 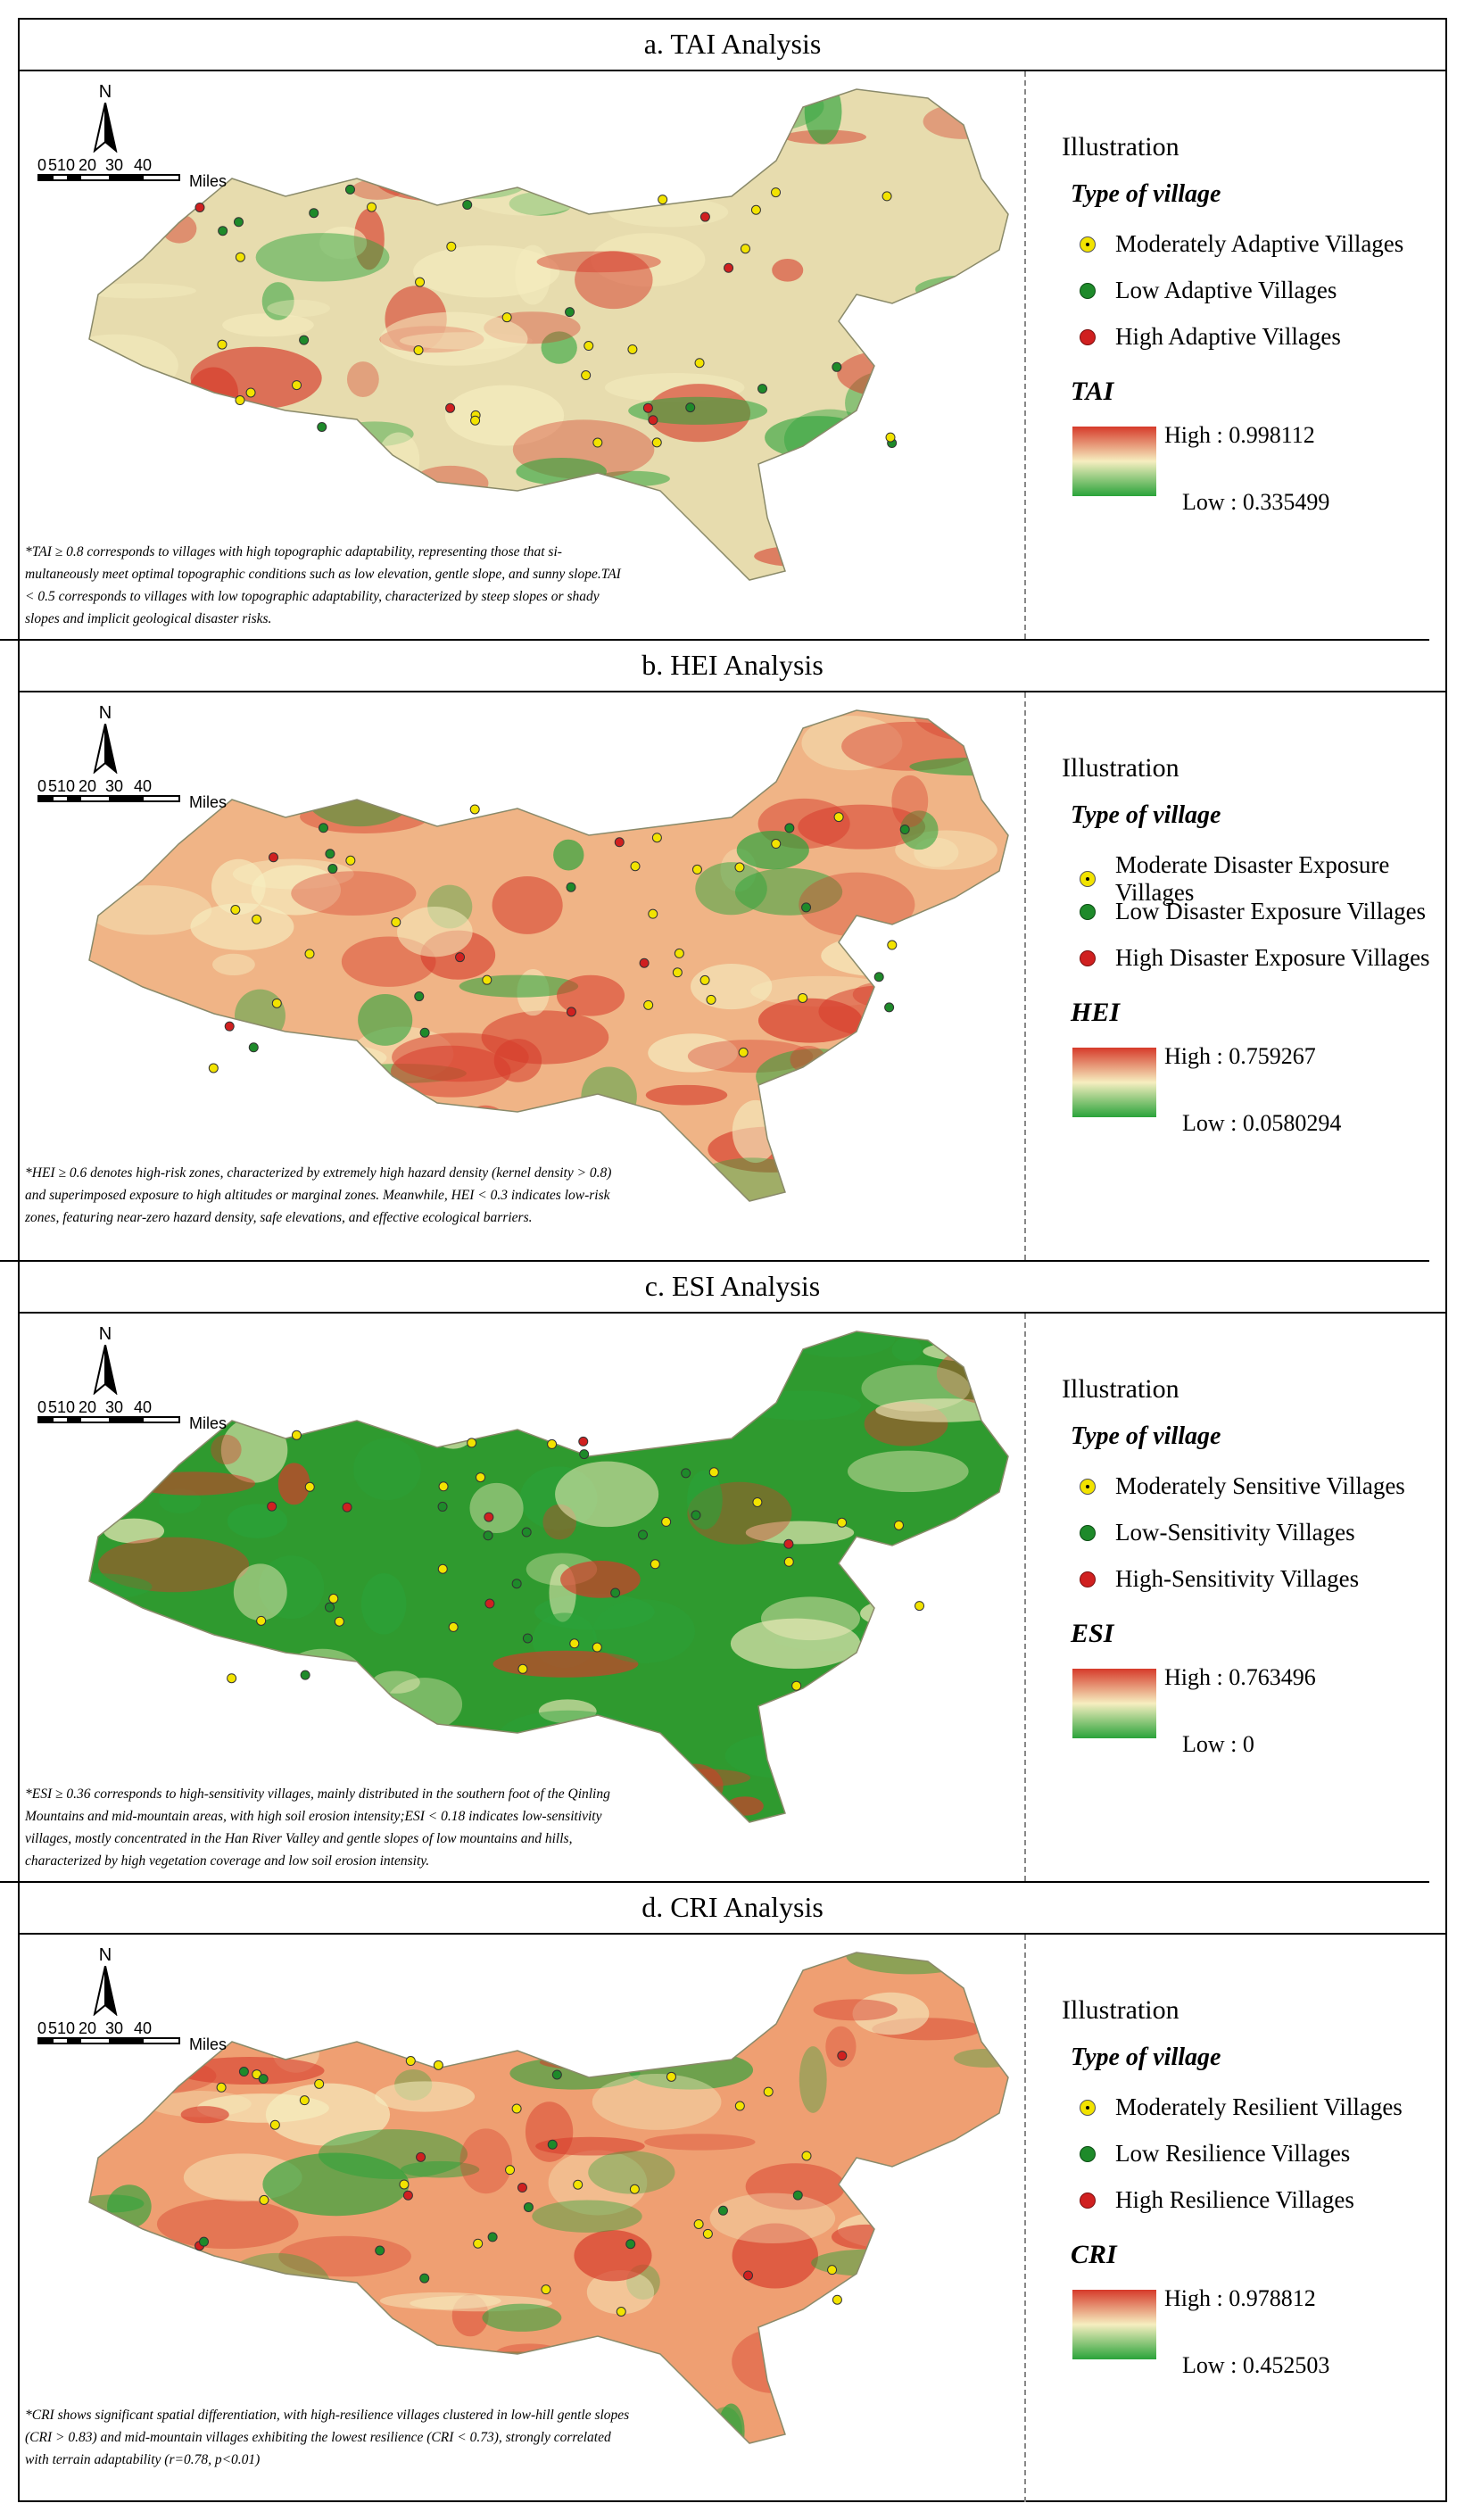 I want to click on north-arrow: N, so click(x=105, y=1361).